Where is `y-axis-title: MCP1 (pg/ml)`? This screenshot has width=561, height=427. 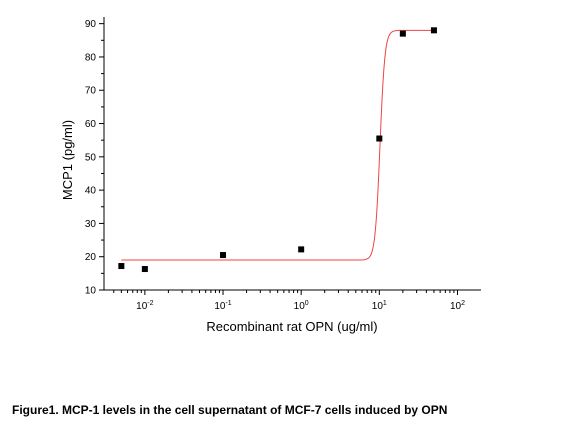
y-axis-title: MCP1 (pg/ml) is located at coordinates (67, 160).